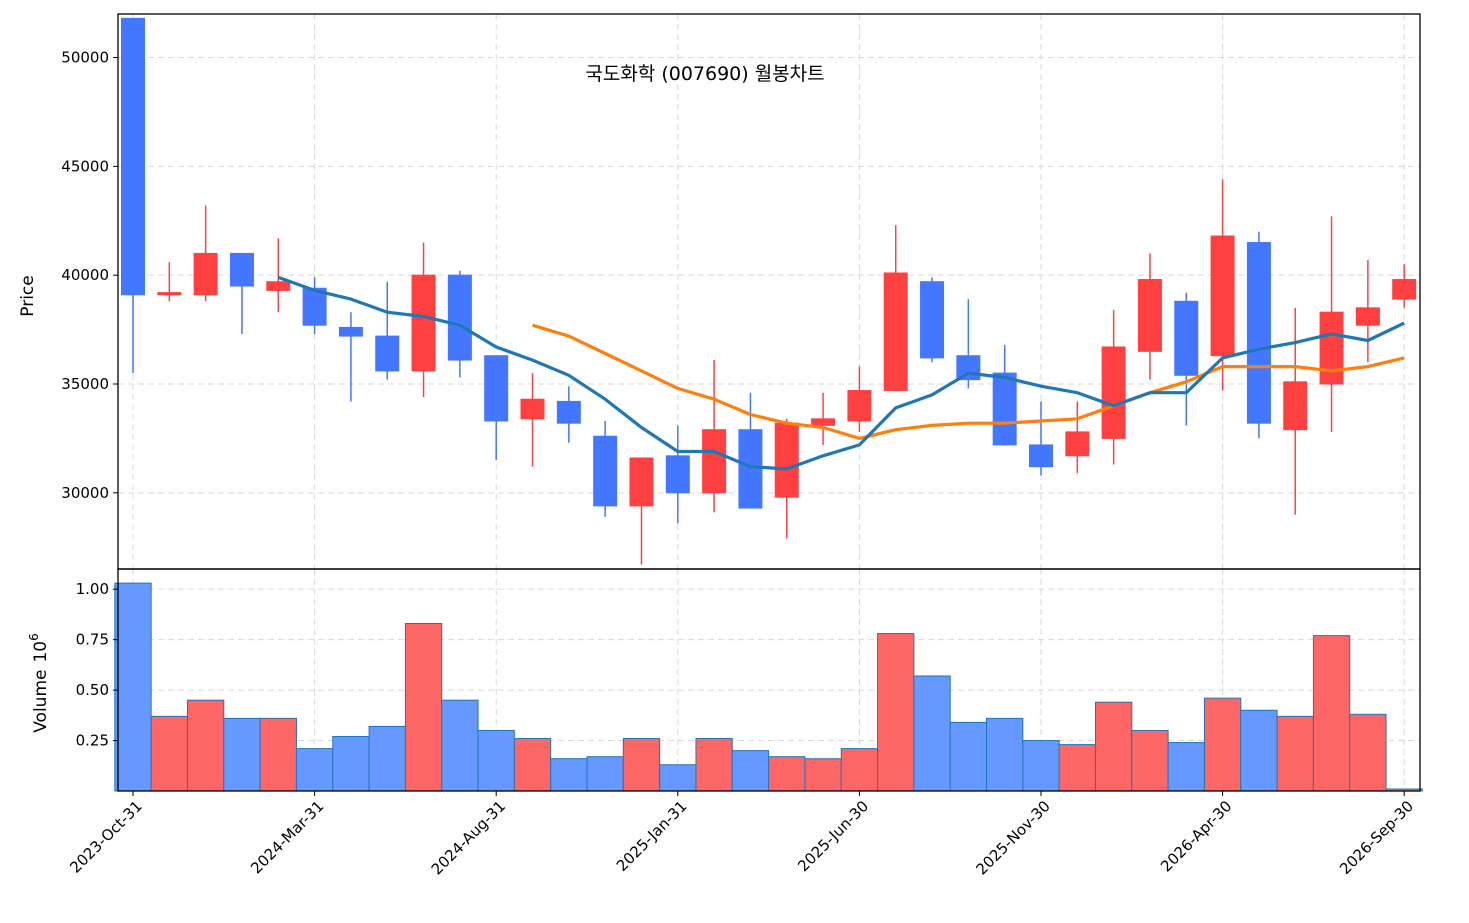 The image size is (1469, 923). What do you see at coordinates (28, 295) in the screenshot?
I see `price-axis-label: Price` at bounding box center [28, 295].